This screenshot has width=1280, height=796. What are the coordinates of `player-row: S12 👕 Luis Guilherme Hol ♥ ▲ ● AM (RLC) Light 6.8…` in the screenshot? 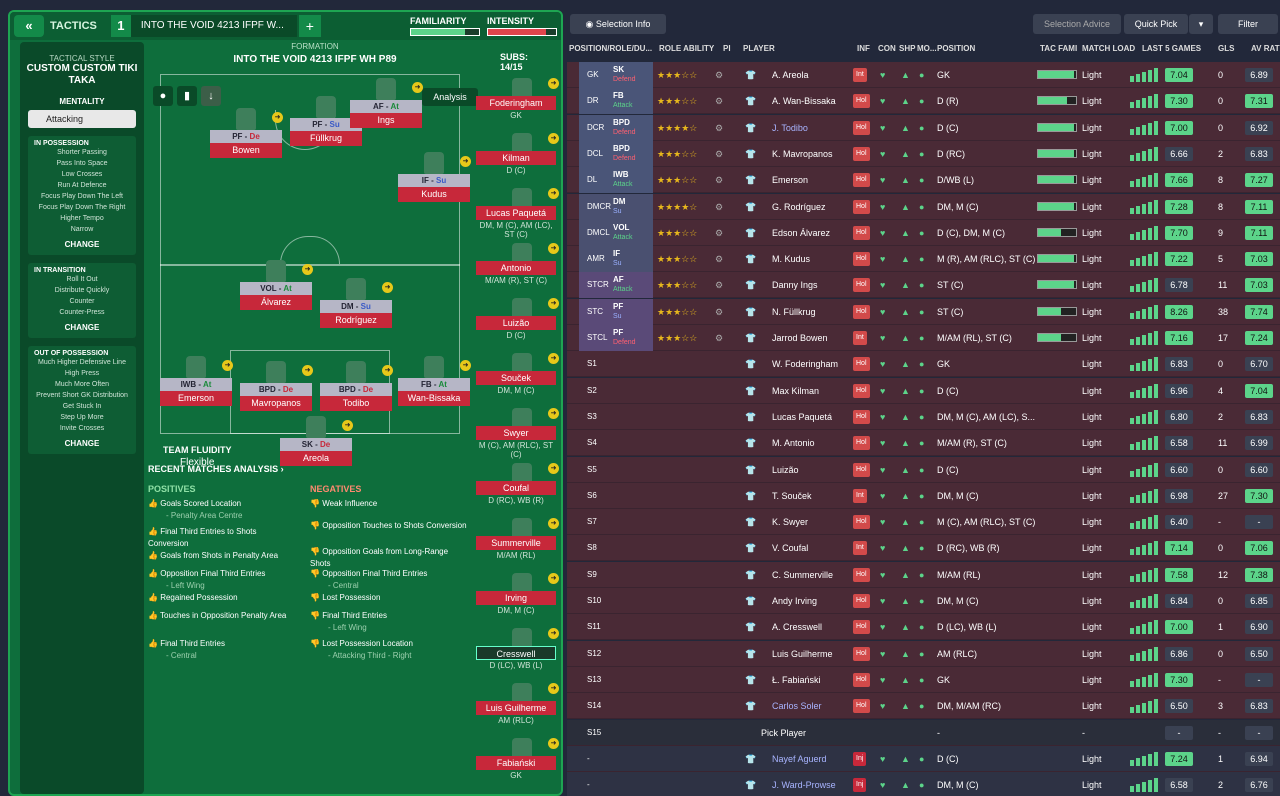 It's located at (923, 653).